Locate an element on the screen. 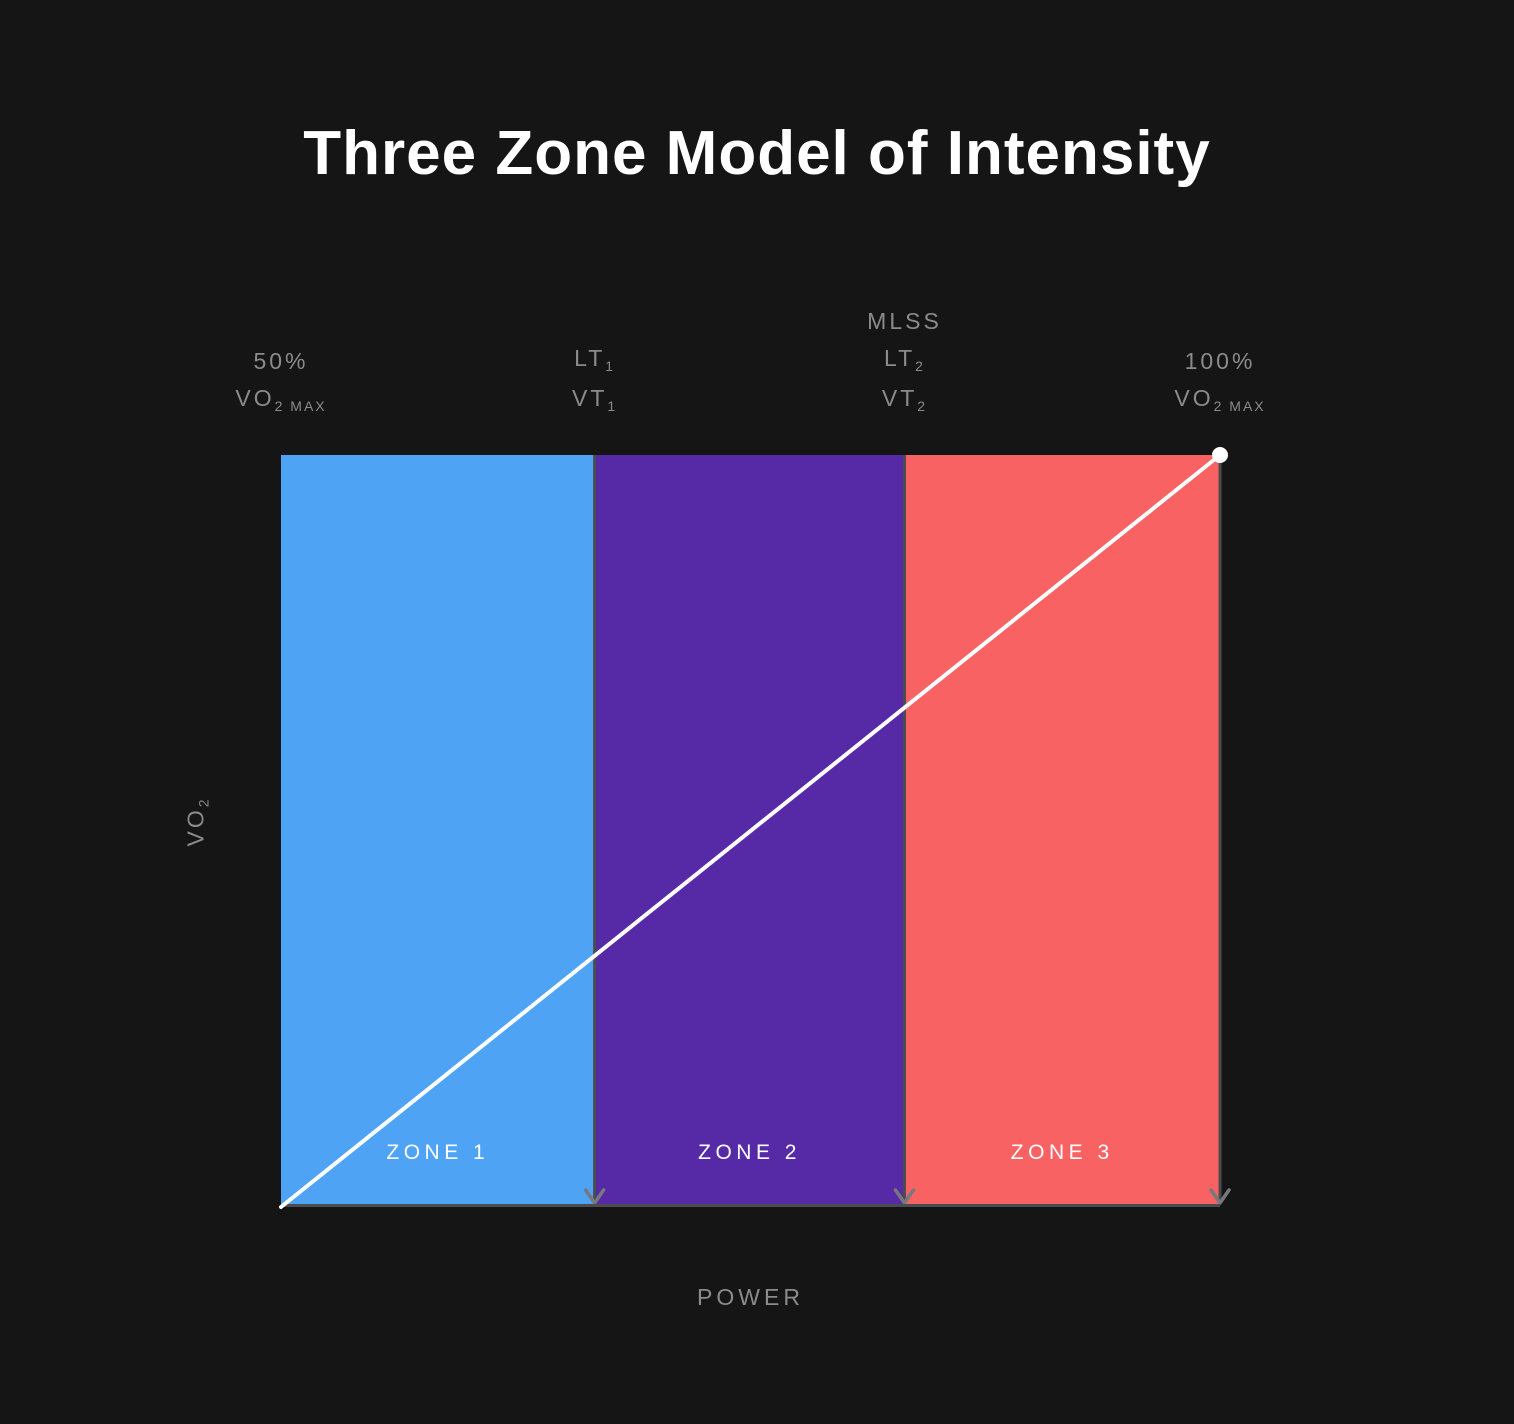 The height and width of the screenshot is (1424, 1514). threshold-label-line: 100% is located at coordinates (1220, 361).